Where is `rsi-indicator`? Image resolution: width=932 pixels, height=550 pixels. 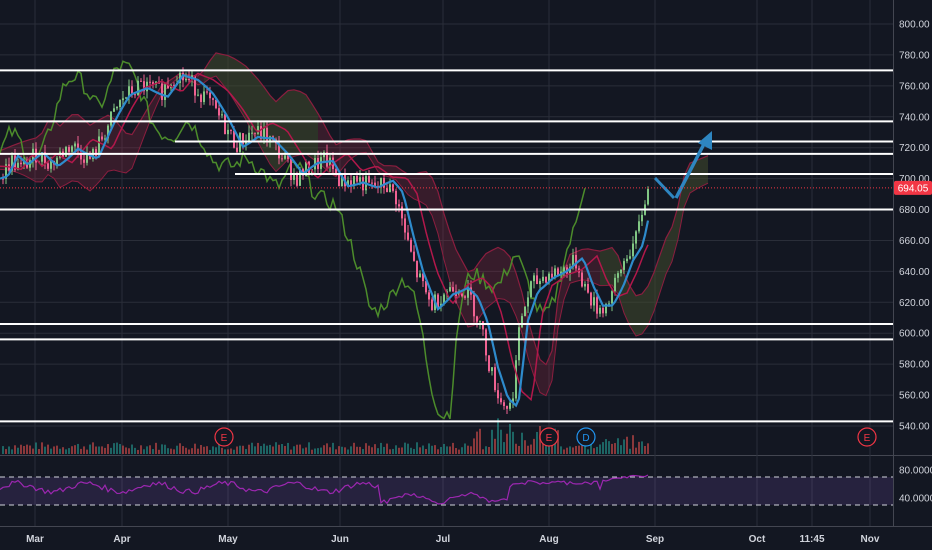
rsi-indicator is located at coordinates (446, 490).